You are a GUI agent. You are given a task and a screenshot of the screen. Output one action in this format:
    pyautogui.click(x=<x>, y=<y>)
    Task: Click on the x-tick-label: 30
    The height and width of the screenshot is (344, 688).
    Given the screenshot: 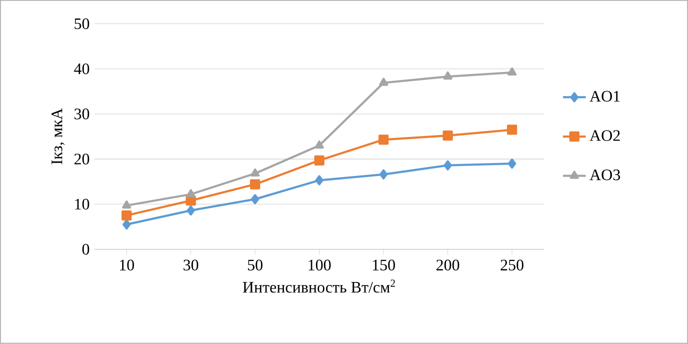 What is the action you would take?
    pyautogui.click(x=191, y=265)
    